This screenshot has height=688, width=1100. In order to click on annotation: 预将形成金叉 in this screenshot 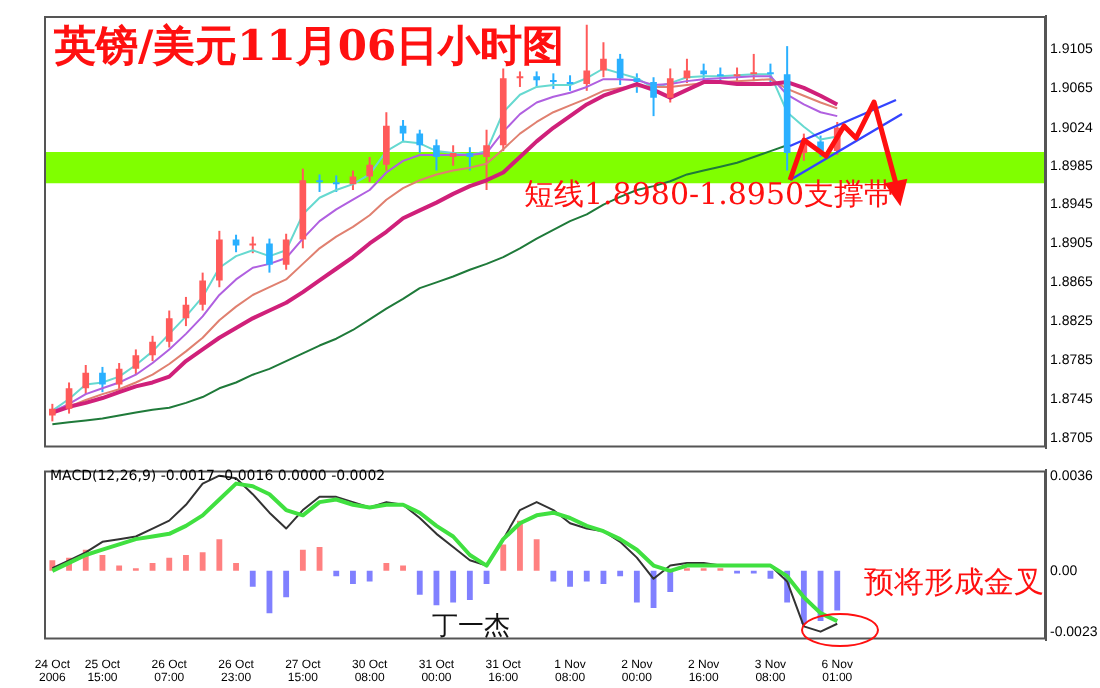, I will do `click(954, 582)`.